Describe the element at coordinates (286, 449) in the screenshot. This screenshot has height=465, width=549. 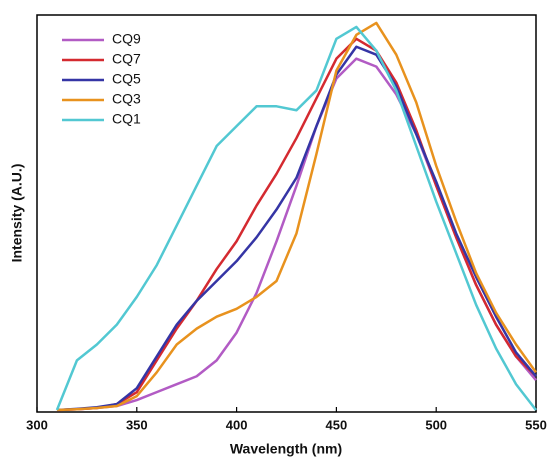
I see `x-axis-title: Wavelength (nm)` at that location.